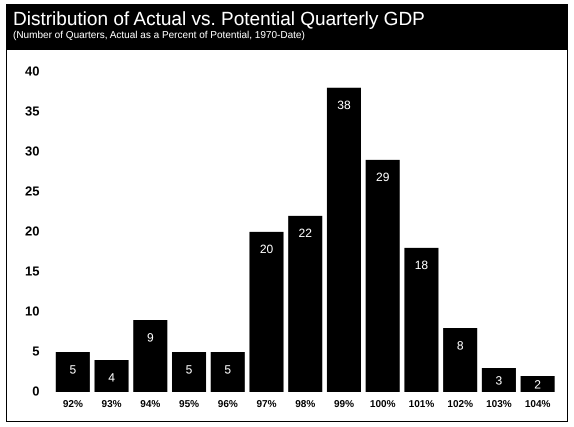  What do you see at coordinates (383, 177) in the screenshot?
I see `data-label: 29` at bounding box center [383, 177].